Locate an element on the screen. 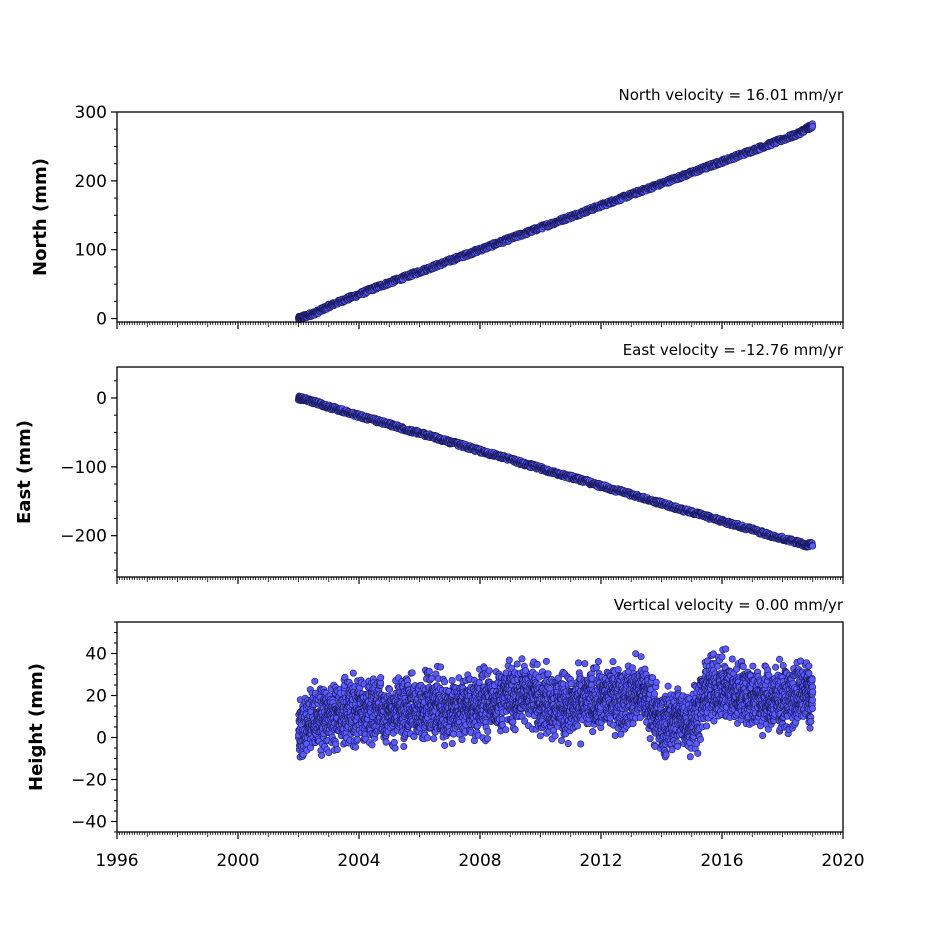 This screenshot has height=937, width=937. x-tick-label: 2004 is located at coordinates (358, 861).